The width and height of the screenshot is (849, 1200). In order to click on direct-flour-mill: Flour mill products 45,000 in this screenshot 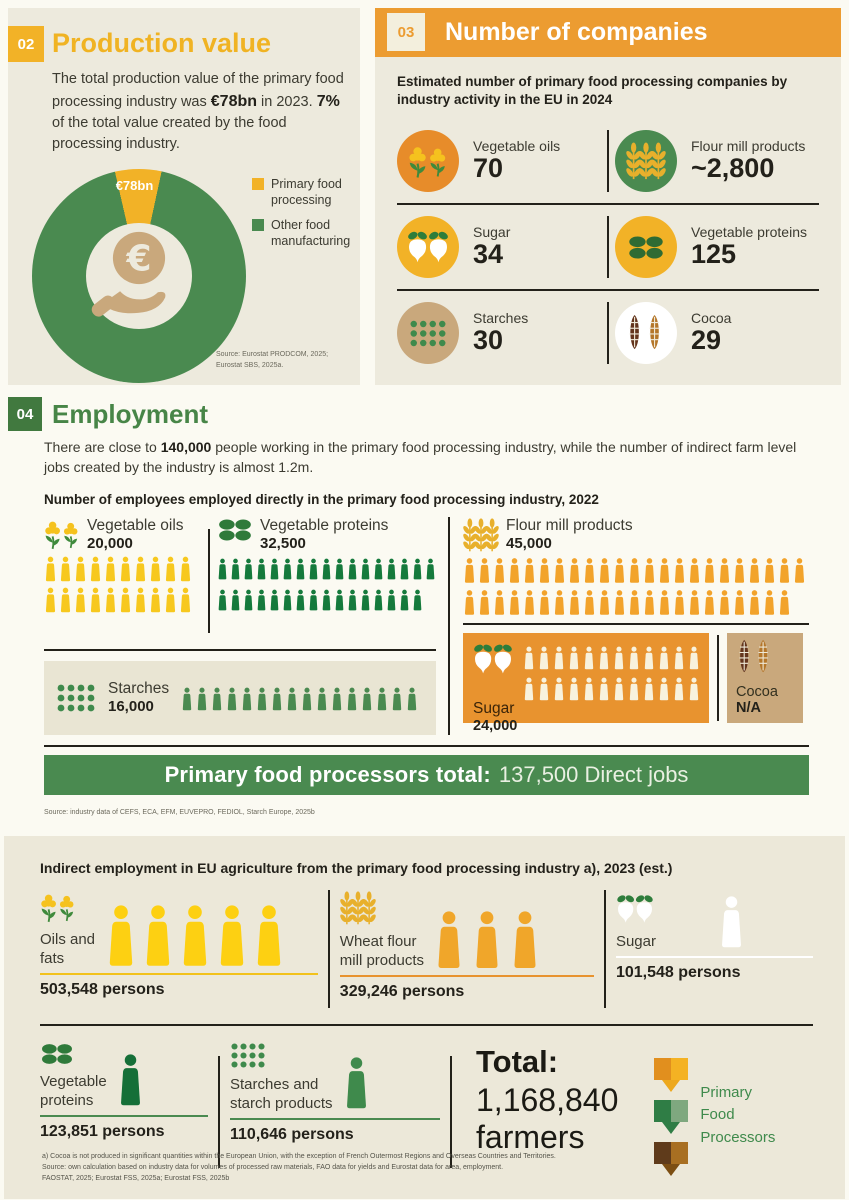, I will do `click(636, 567)`.